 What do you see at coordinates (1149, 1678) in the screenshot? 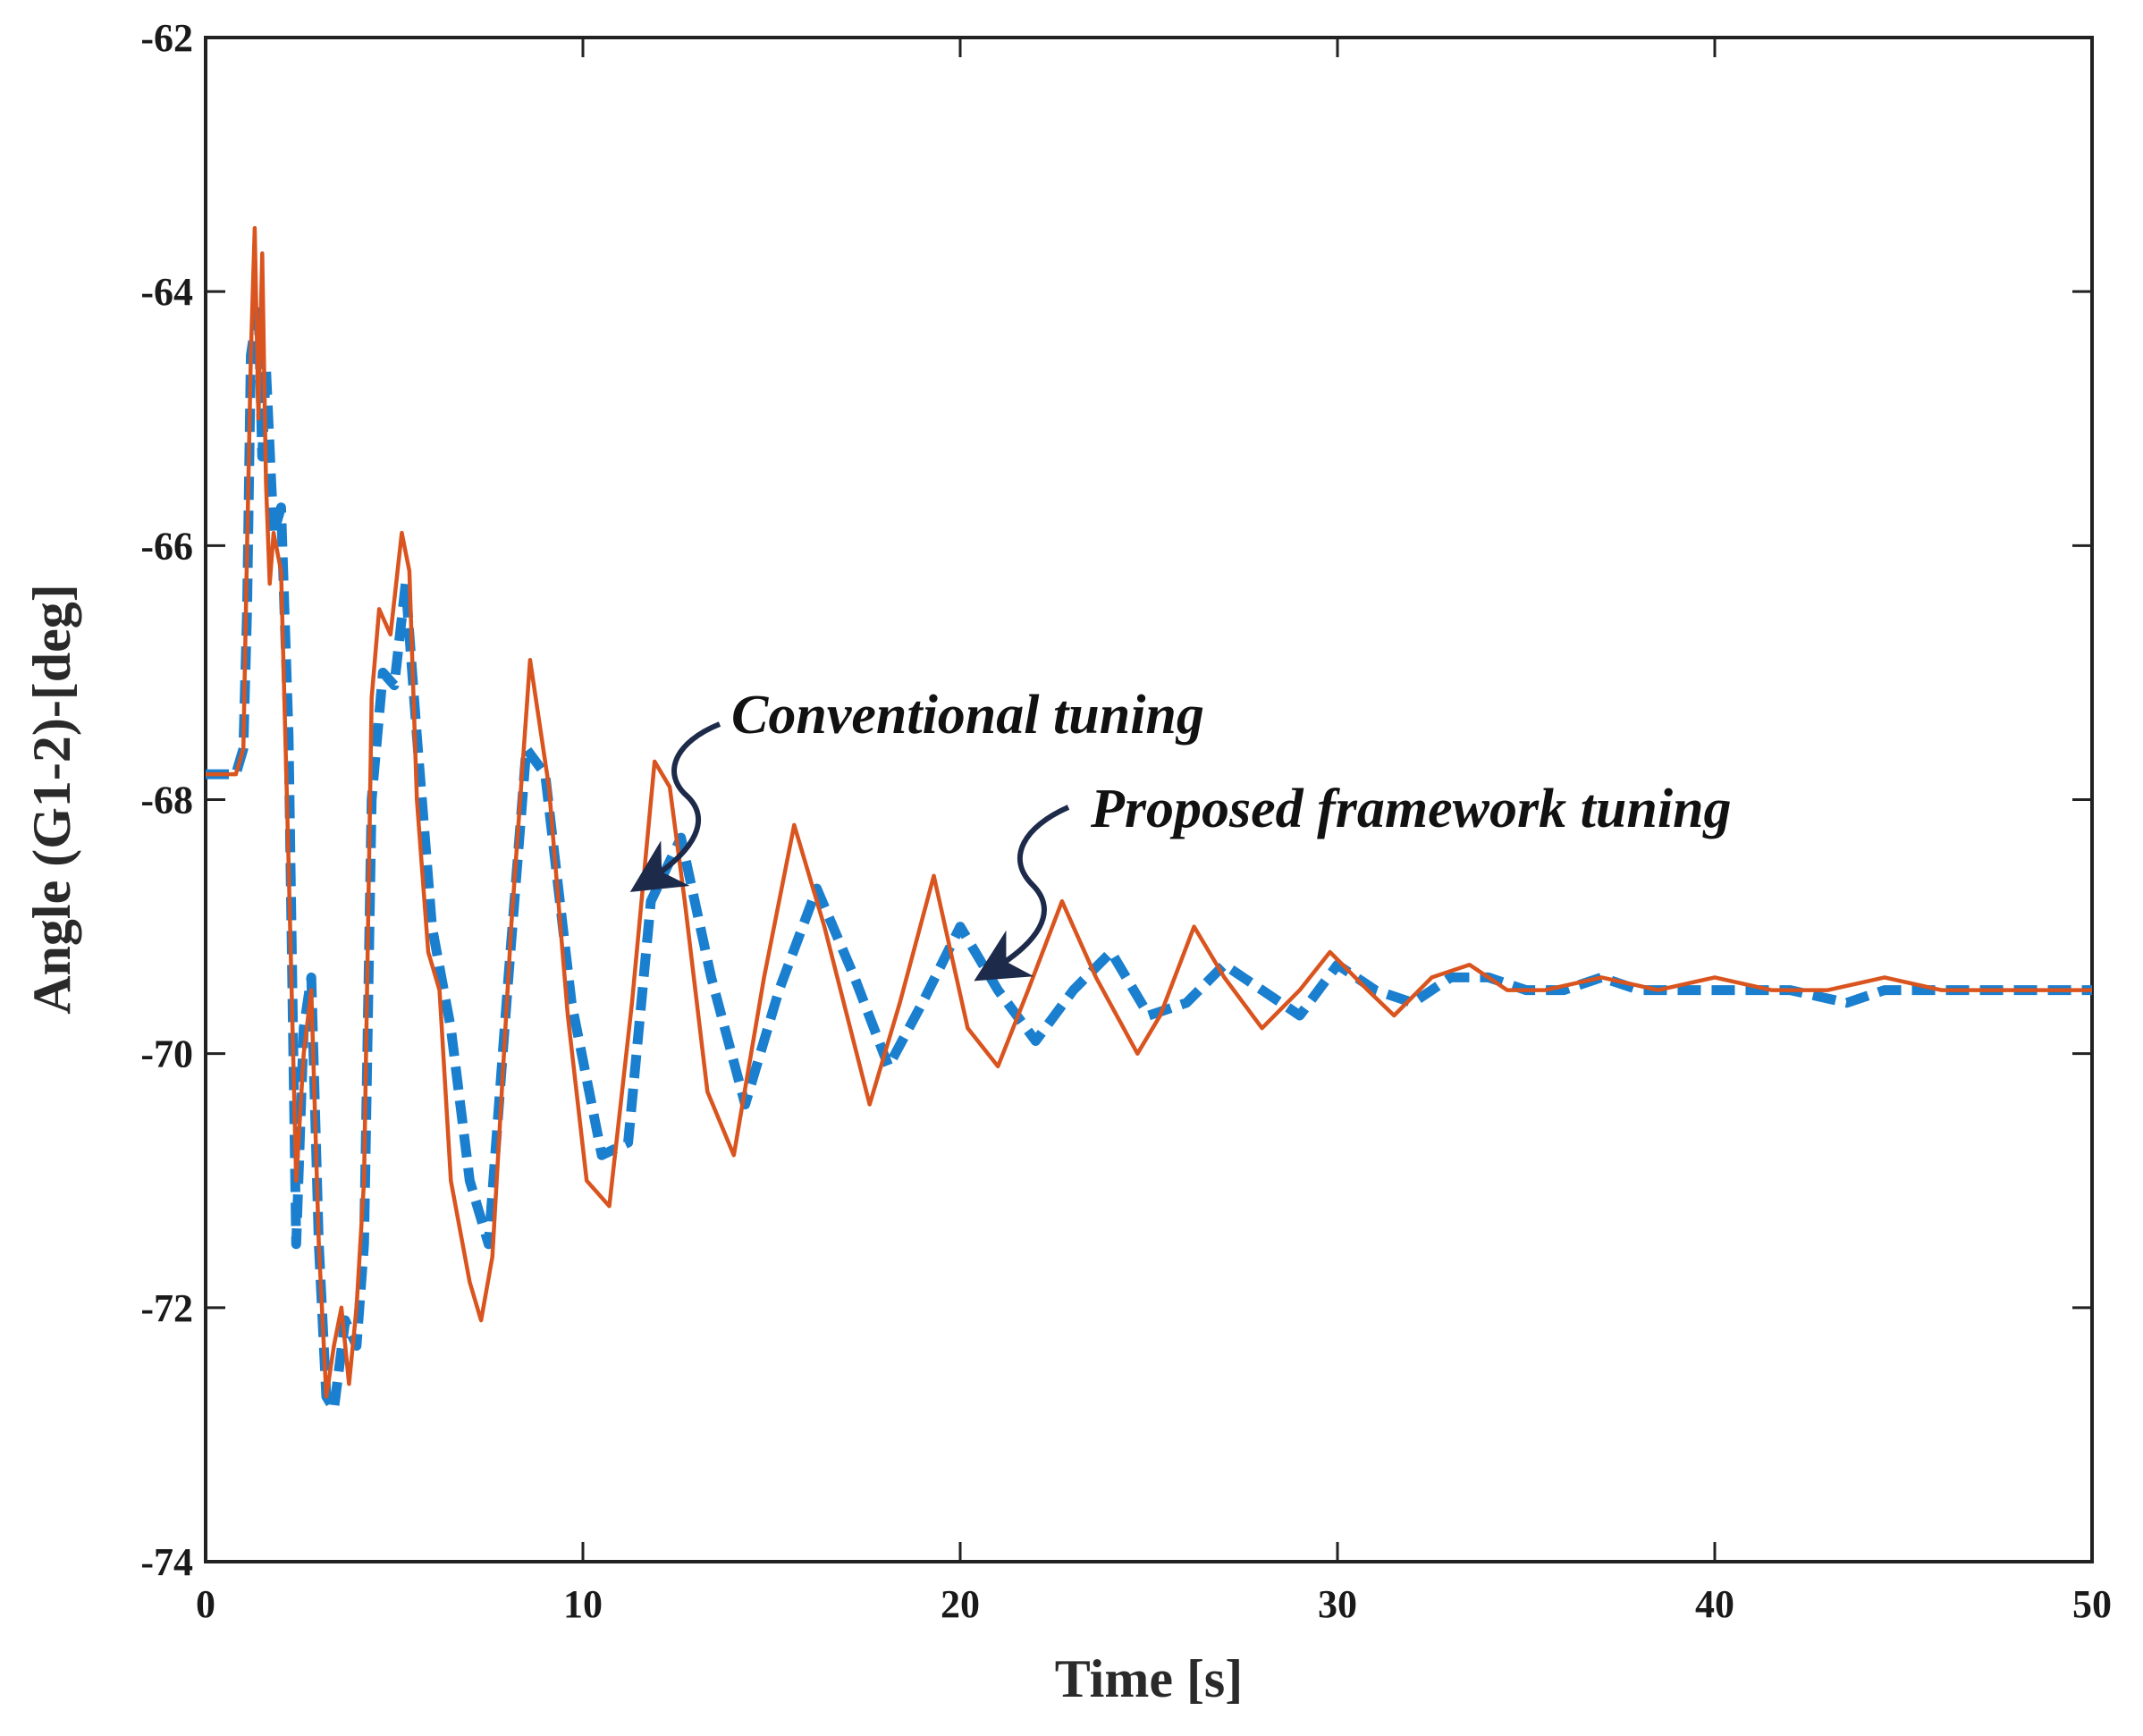
I see `x-axis-title: Time [s]` at bounding box center [1149, 1678].